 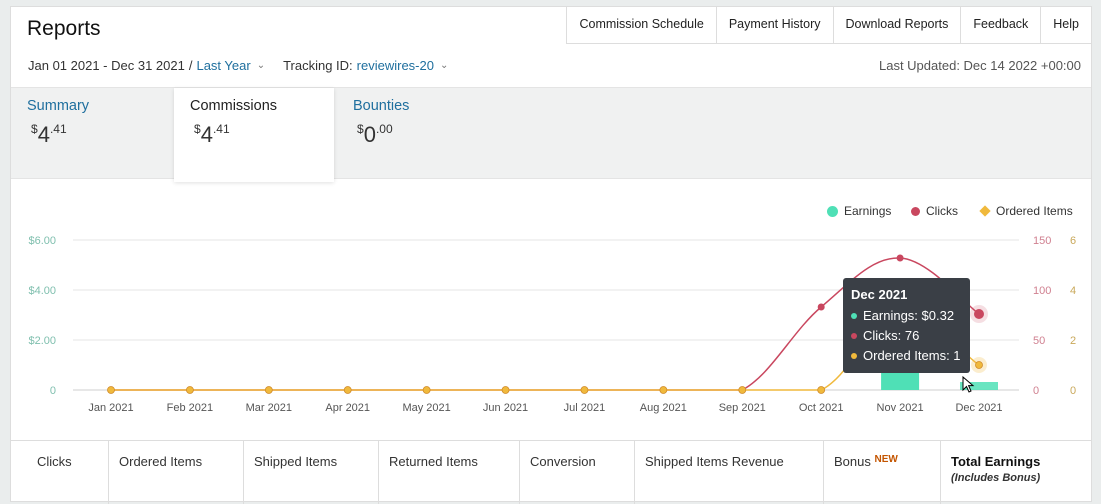 I want to click on legend-clicks-swatch, so click(x=915, y=211).